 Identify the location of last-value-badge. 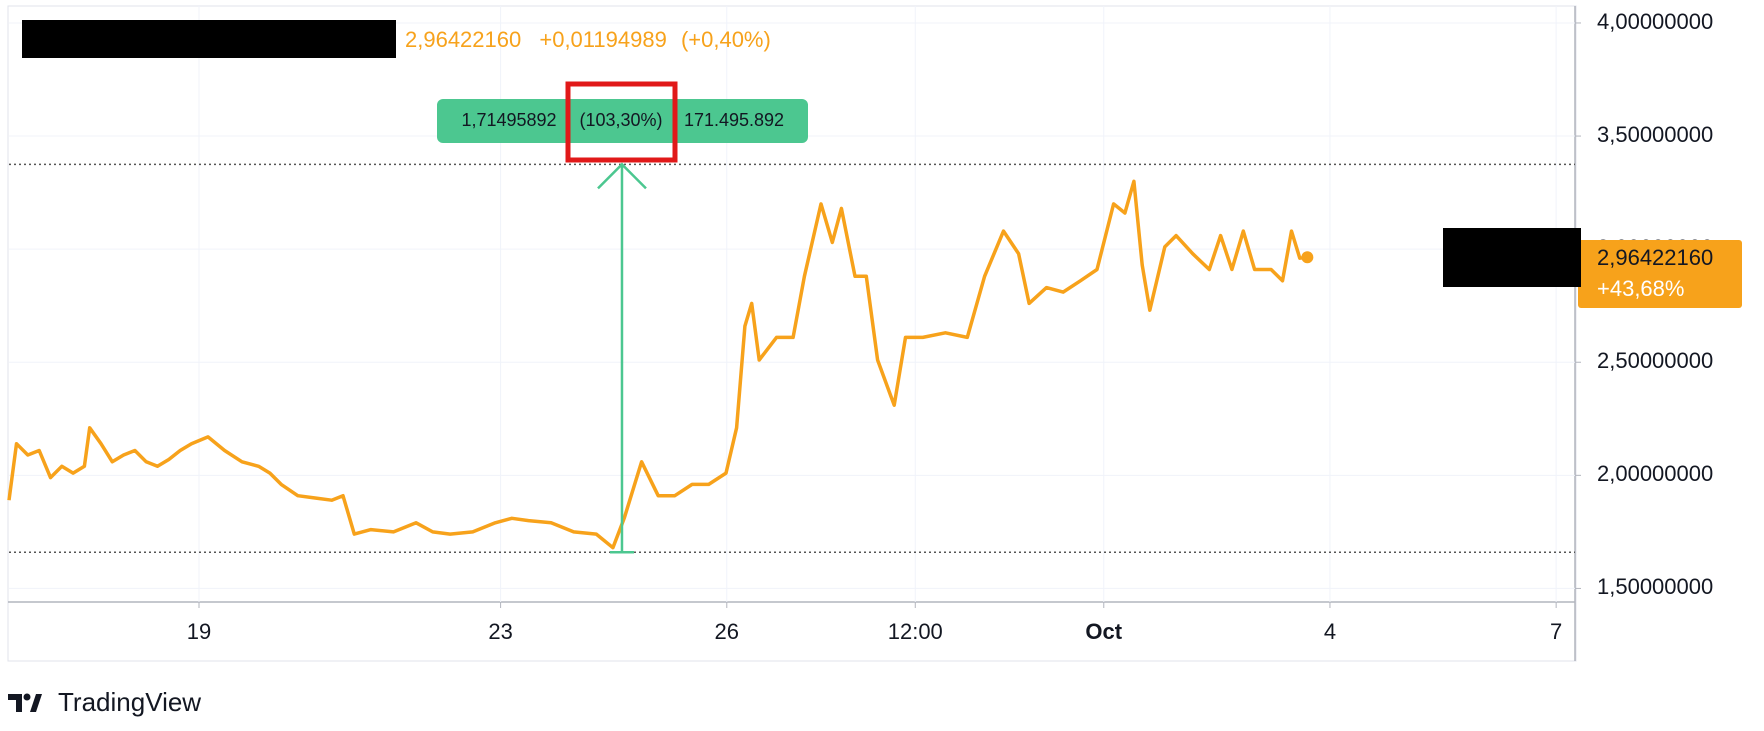
(1660, 274).